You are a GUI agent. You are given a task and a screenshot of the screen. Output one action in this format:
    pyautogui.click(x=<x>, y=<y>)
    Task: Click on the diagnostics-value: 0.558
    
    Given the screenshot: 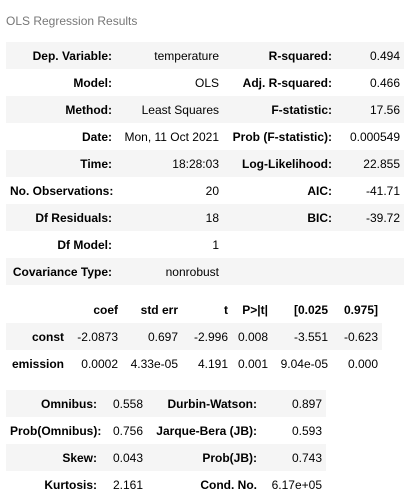 What is the action you would take?
    pyautogui.click(x=127, y=403)
    